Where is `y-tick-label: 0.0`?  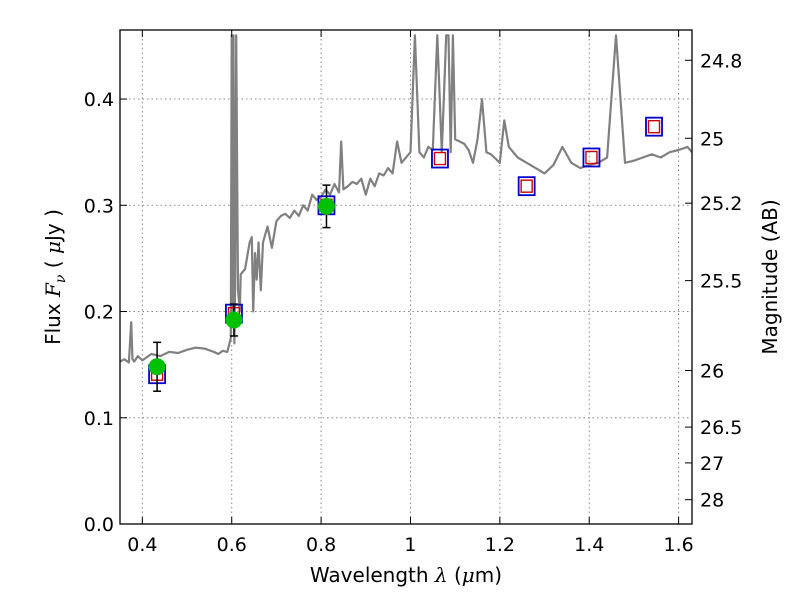
y-tick-label: 0.0 is located at coordinates (99, 525).